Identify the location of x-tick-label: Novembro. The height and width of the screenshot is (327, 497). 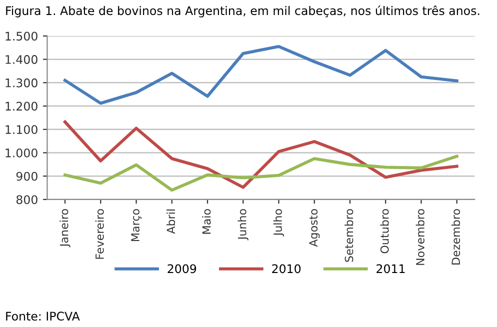
(420, 237).